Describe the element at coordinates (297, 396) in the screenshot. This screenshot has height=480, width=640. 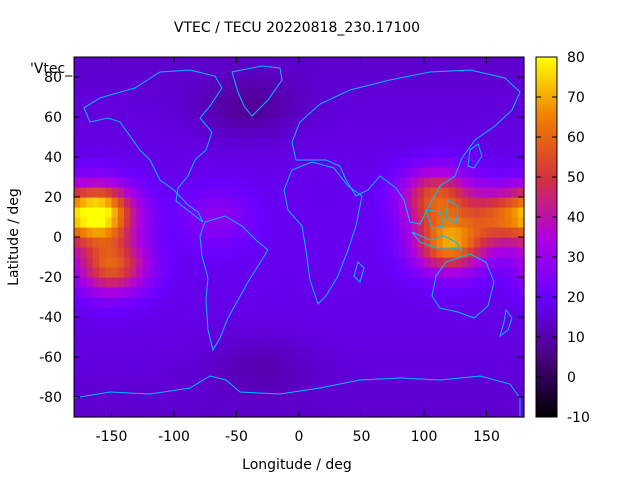
I see `coastline-antarctica` at that location.